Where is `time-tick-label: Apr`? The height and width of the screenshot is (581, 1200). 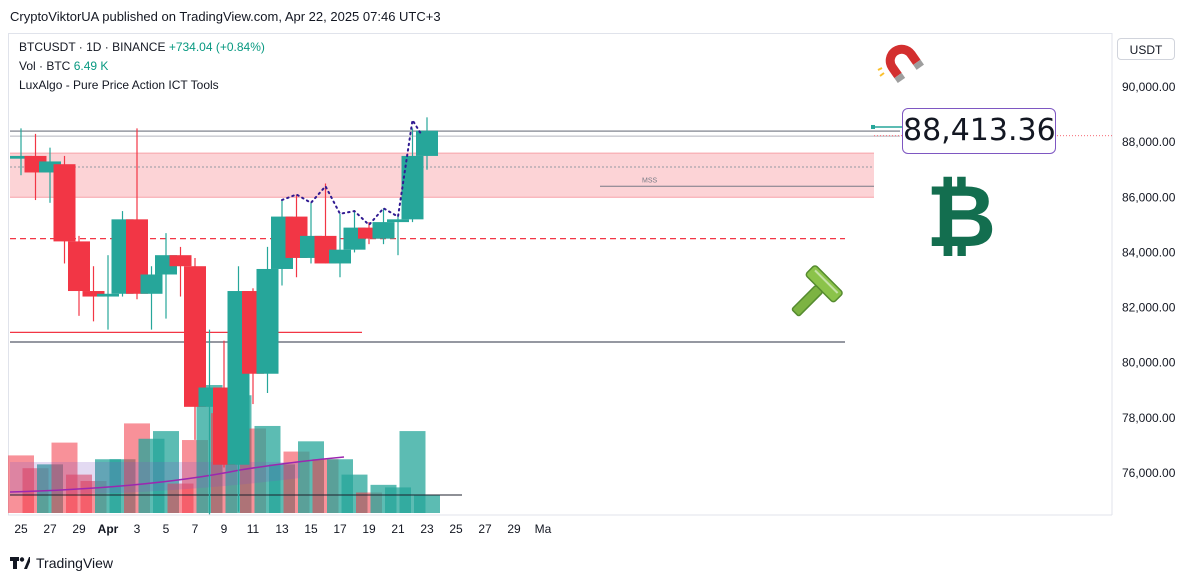 time-tick-label: Apr is located at coordinates (108, 529).